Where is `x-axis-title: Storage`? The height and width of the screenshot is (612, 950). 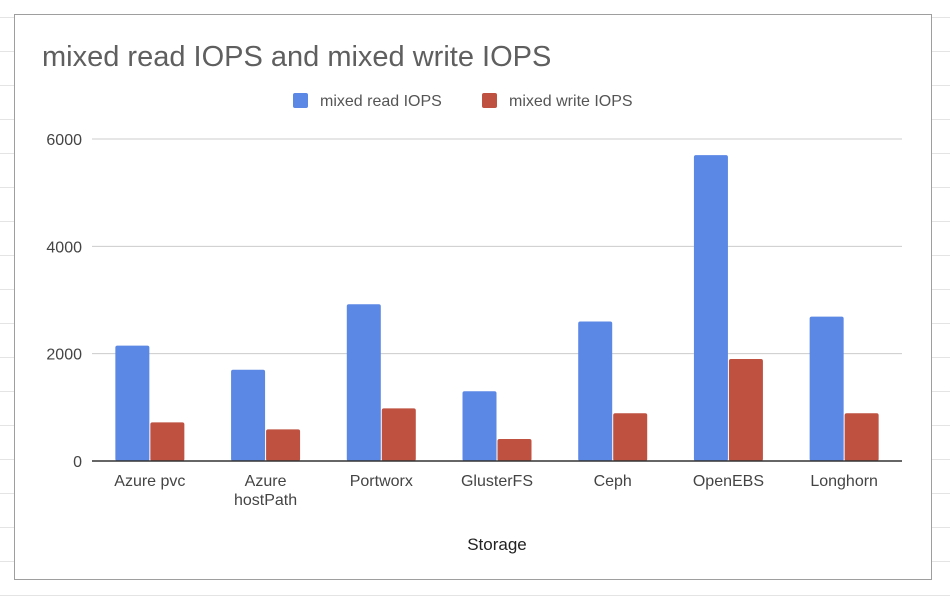 x-axis-title: Storage is located at coordinates (497, 544).